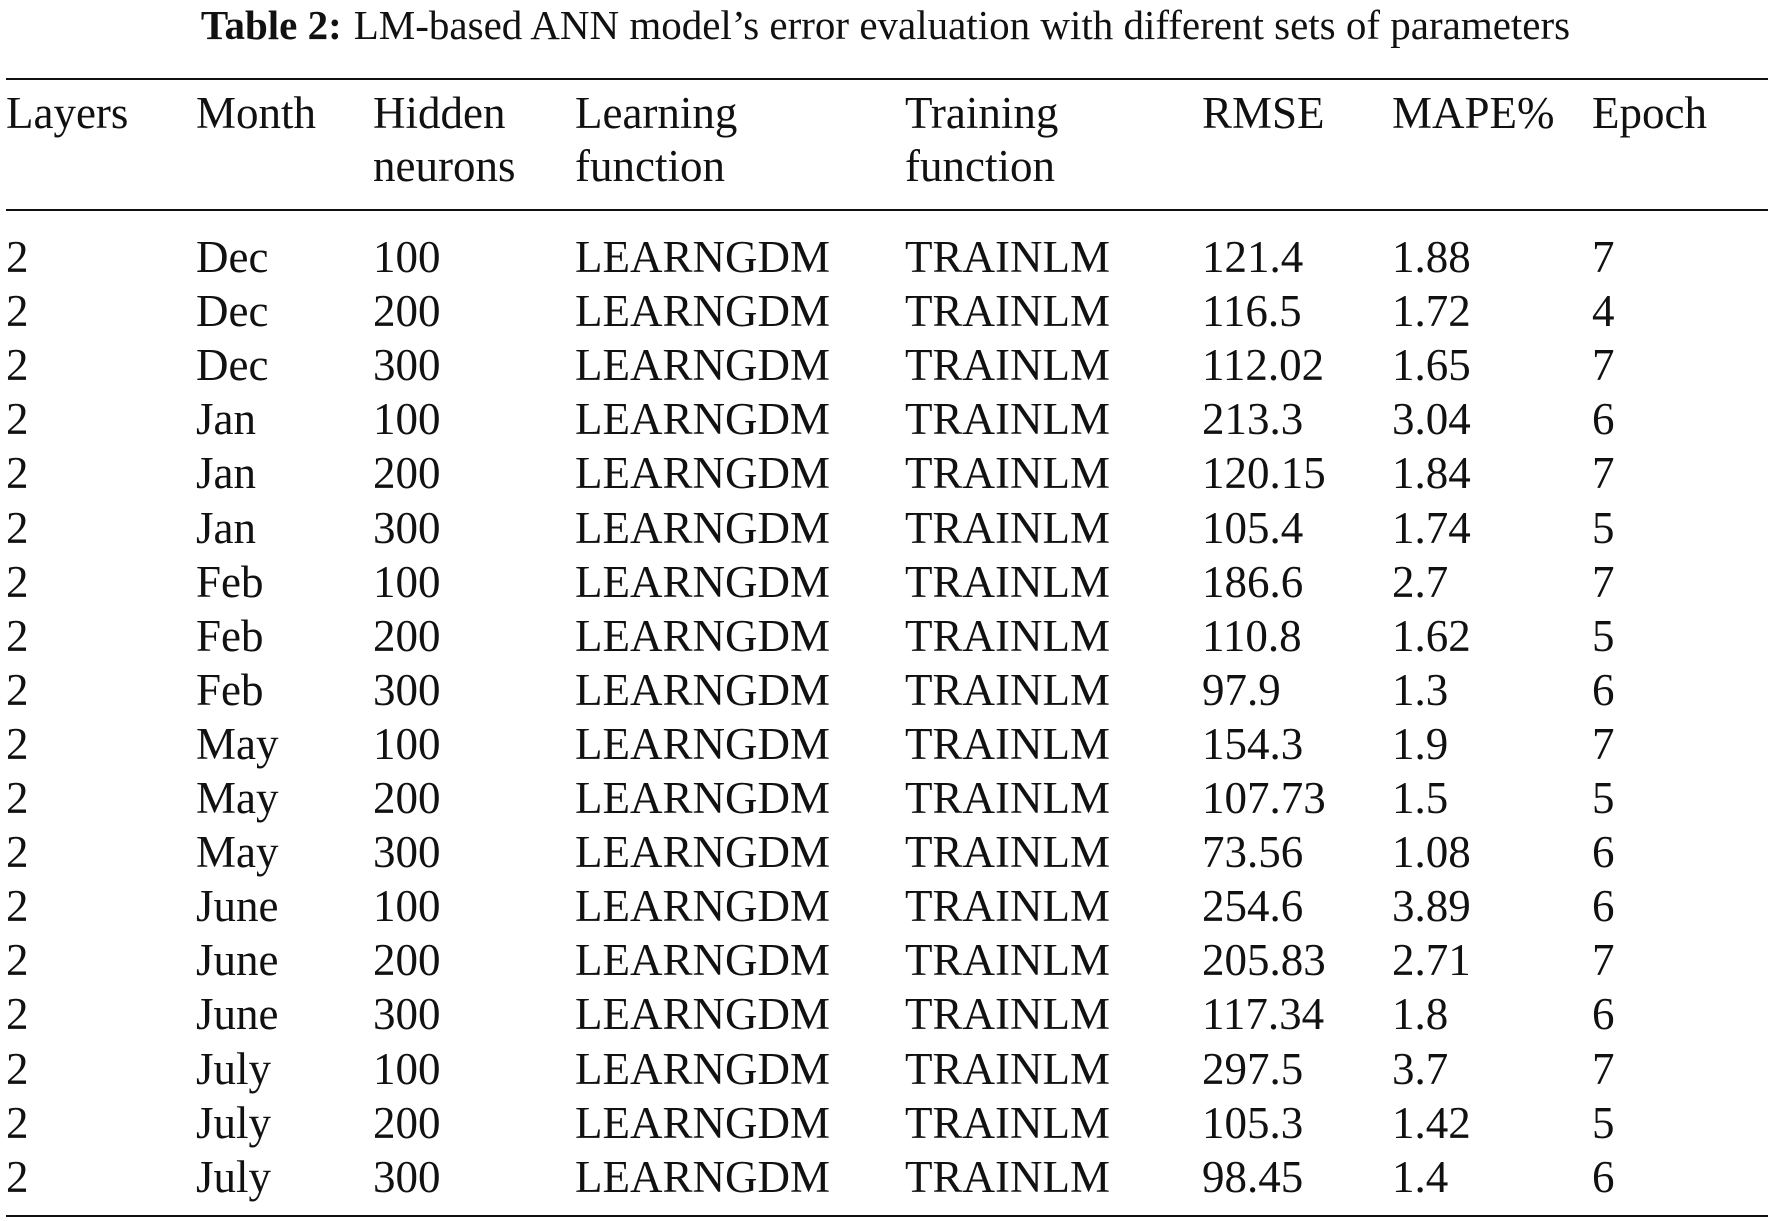 Image resolution: width=1771 pixels, height=1221 pixels. What do you see at coordinates (1253, 1176) in the screenshot?
I see `table-cell: 98.45` at bounding box center [1253, 1176].